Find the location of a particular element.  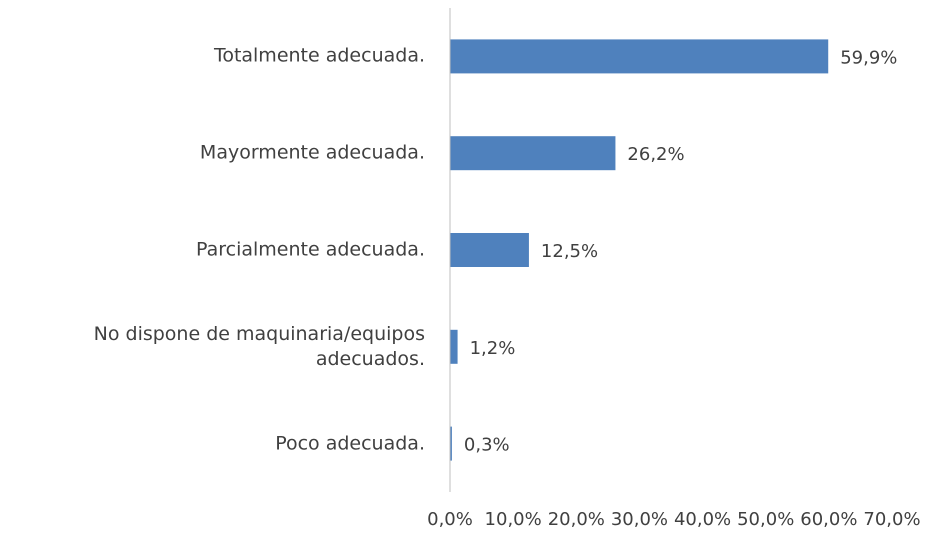

x-tick-label: 70,0% is located at coordinates (891, 519).